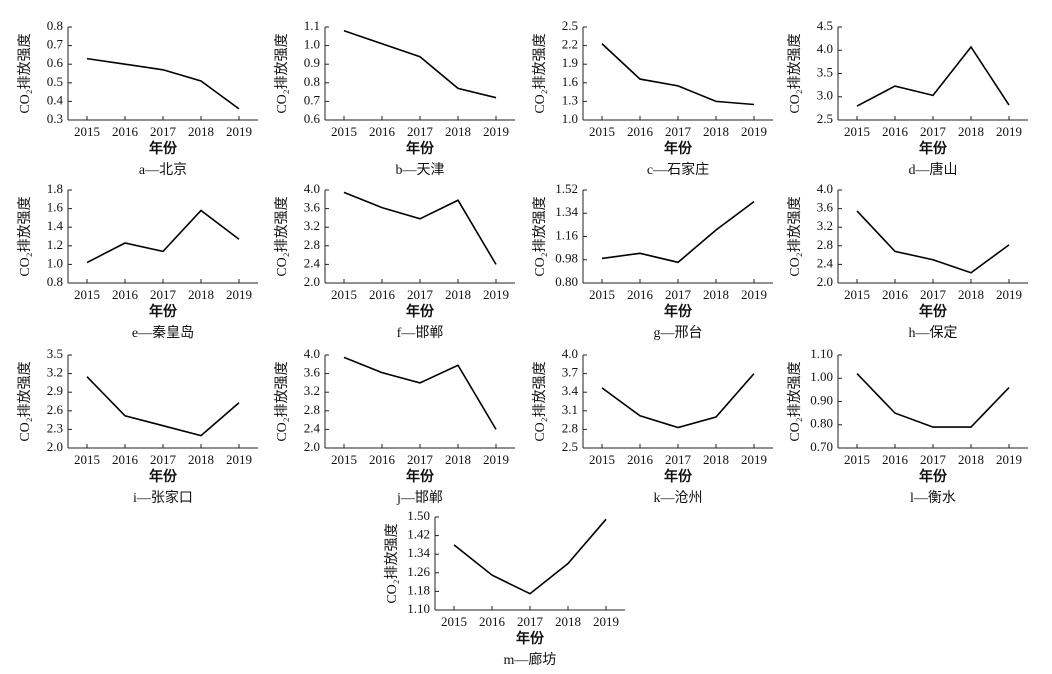 Image resolution: width=1052 pixels, height=674 pixels. I want to click on y-tick-label: 2.0, so click(312, 281).